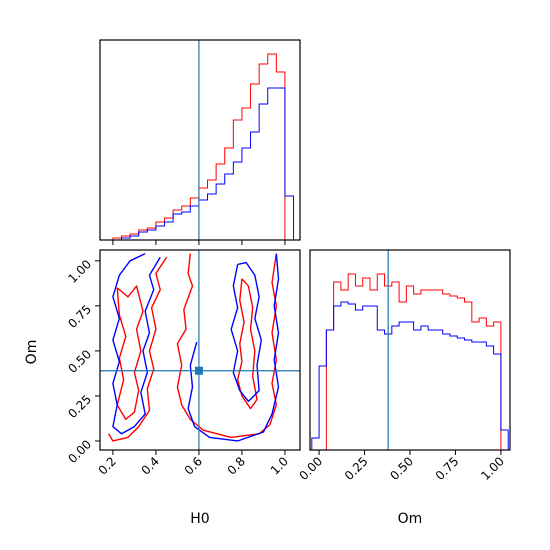 The image size is (550, 550). Describe the element at coordinates (203, 163) in the screenshot. I see `hist-h0-series-blue` at that location.